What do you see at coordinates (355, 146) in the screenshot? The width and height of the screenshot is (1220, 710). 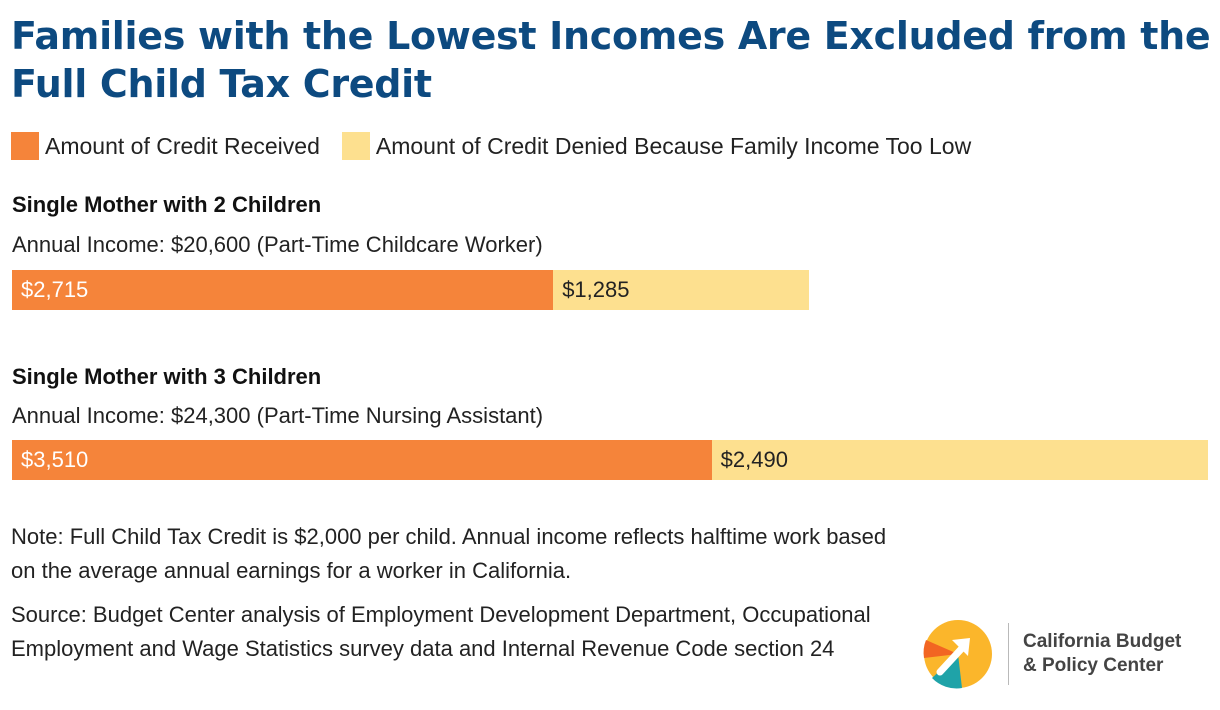 I see `legend-swatch-denied` at bounding box center [355, 146].